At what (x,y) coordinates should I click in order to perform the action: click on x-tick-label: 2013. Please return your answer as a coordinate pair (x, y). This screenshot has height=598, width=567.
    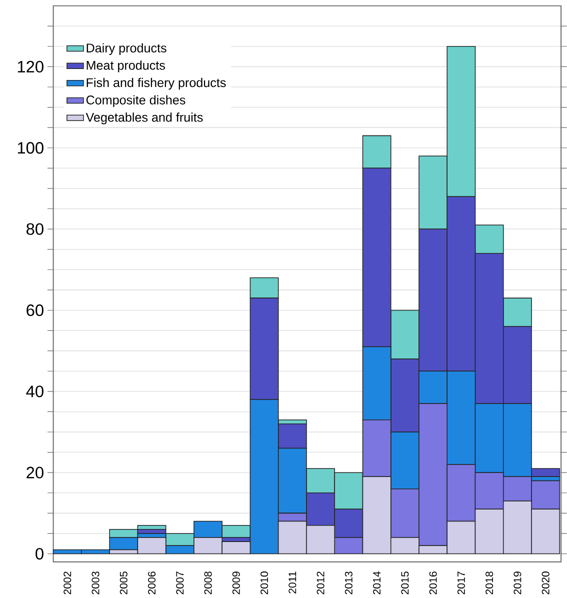
    Looking at the image, I should click on (348, 583).